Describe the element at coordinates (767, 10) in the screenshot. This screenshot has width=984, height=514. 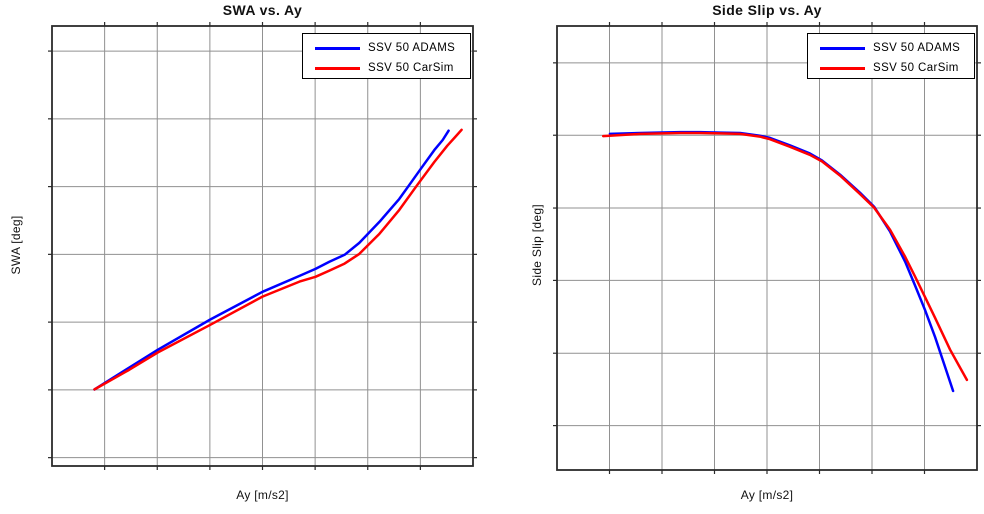
I see `chart-title-sideslip: Side Slip vs. Ay` at that location.